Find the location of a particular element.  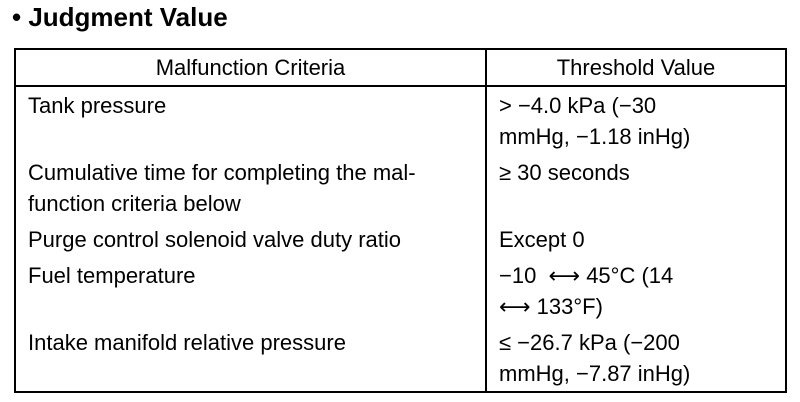

table-cell: Except 0 is located at coordinates (636, 239).